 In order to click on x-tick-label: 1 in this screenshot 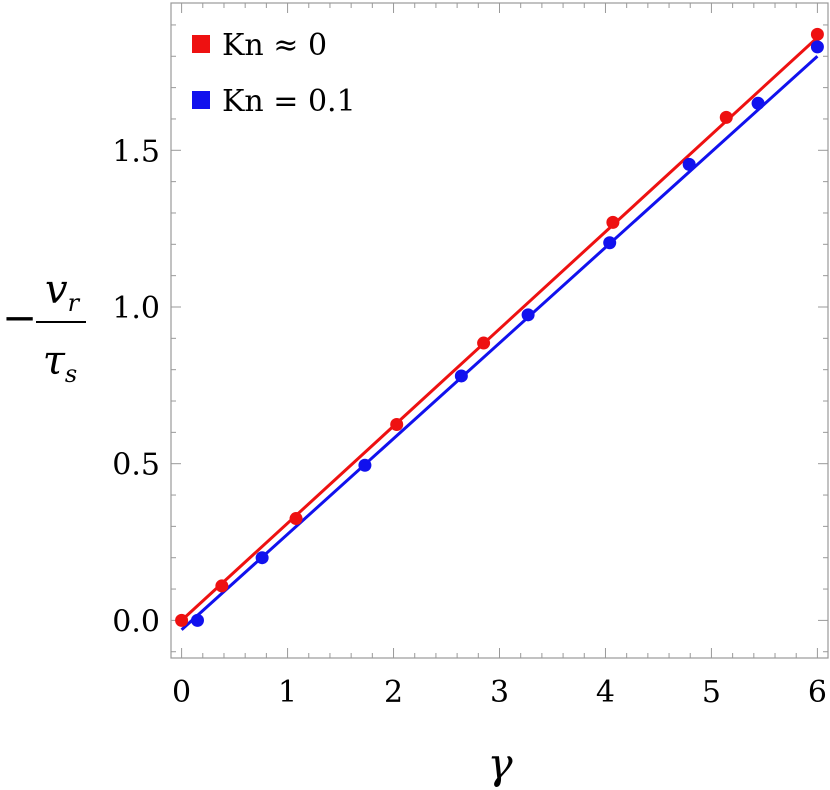, I will do `click(287, 692)`.